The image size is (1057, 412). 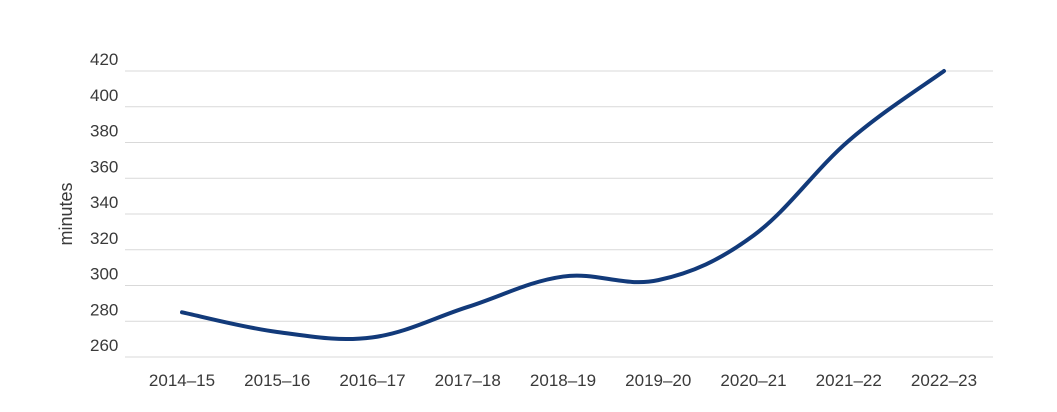 I want to click on y-tick-label: 260, so click(x=104, y=345).